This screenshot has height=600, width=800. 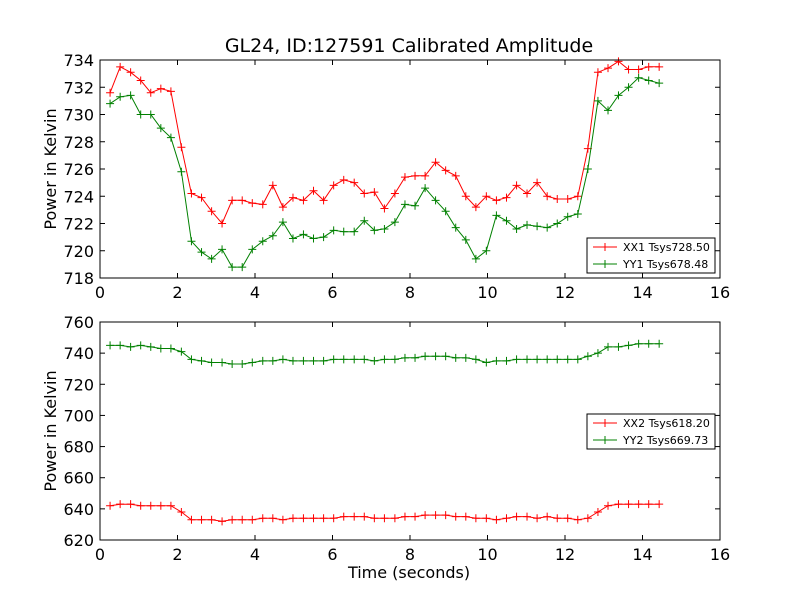 What do you see at coordinates (78, 384) in the screenshot?
I see `y-tick-label: 720` at bounding box center [78, 384].